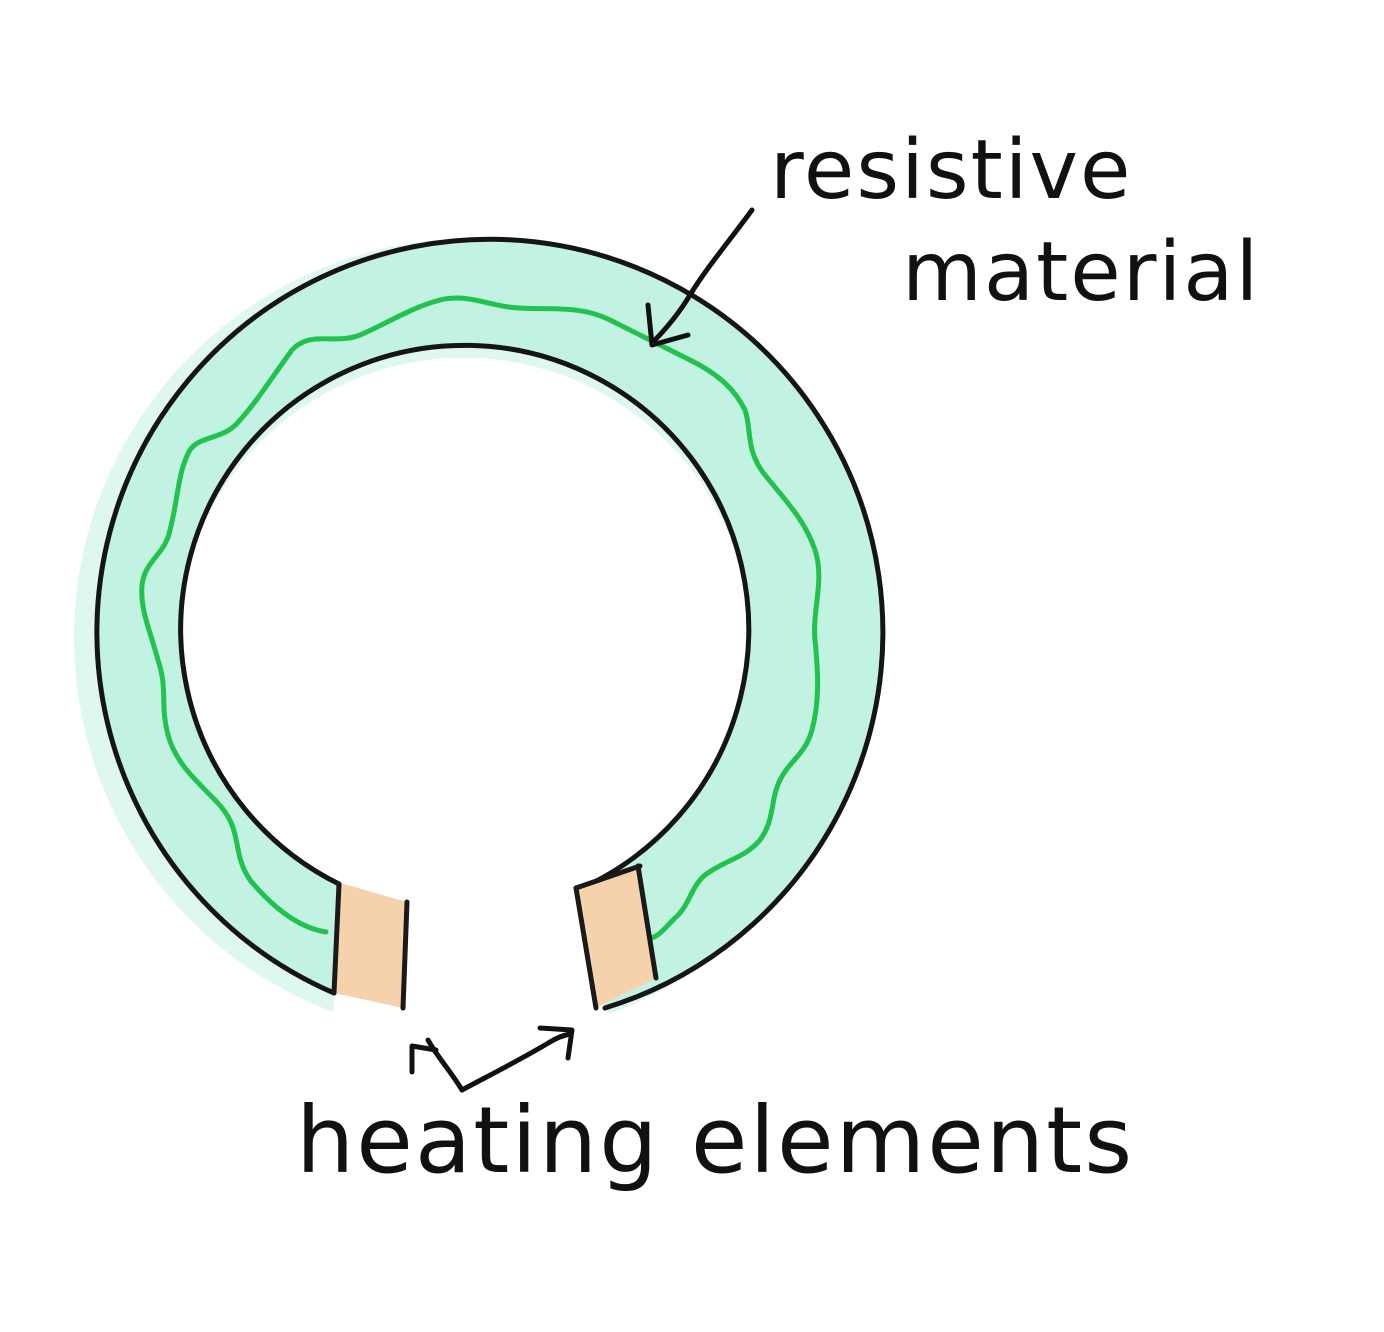  Describe the element at coordinates (951, 170) in the screenshot. I see `resistive-label-line1: resistive` at that location.